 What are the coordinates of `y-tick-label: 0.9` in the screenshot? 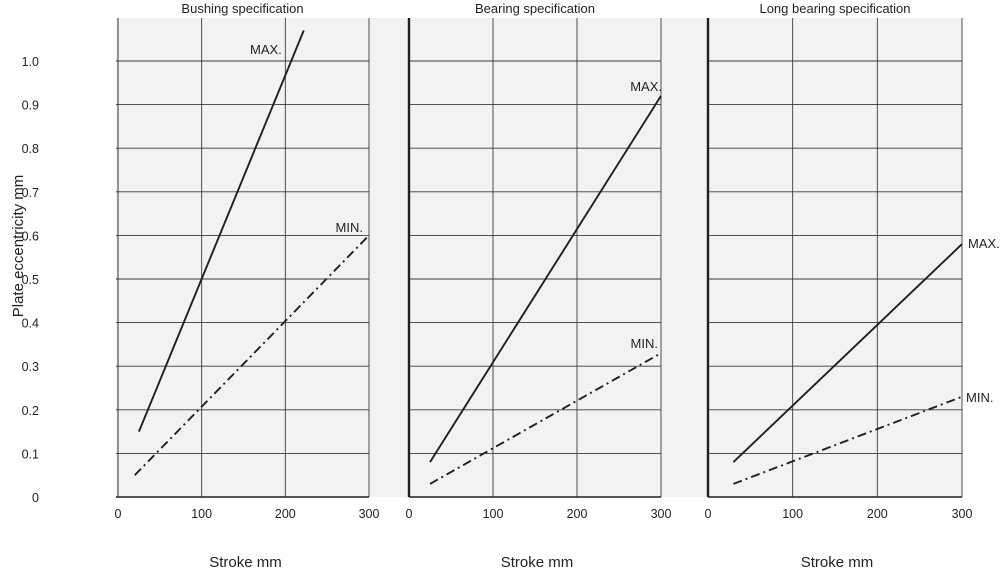 It's located at (30, 106).